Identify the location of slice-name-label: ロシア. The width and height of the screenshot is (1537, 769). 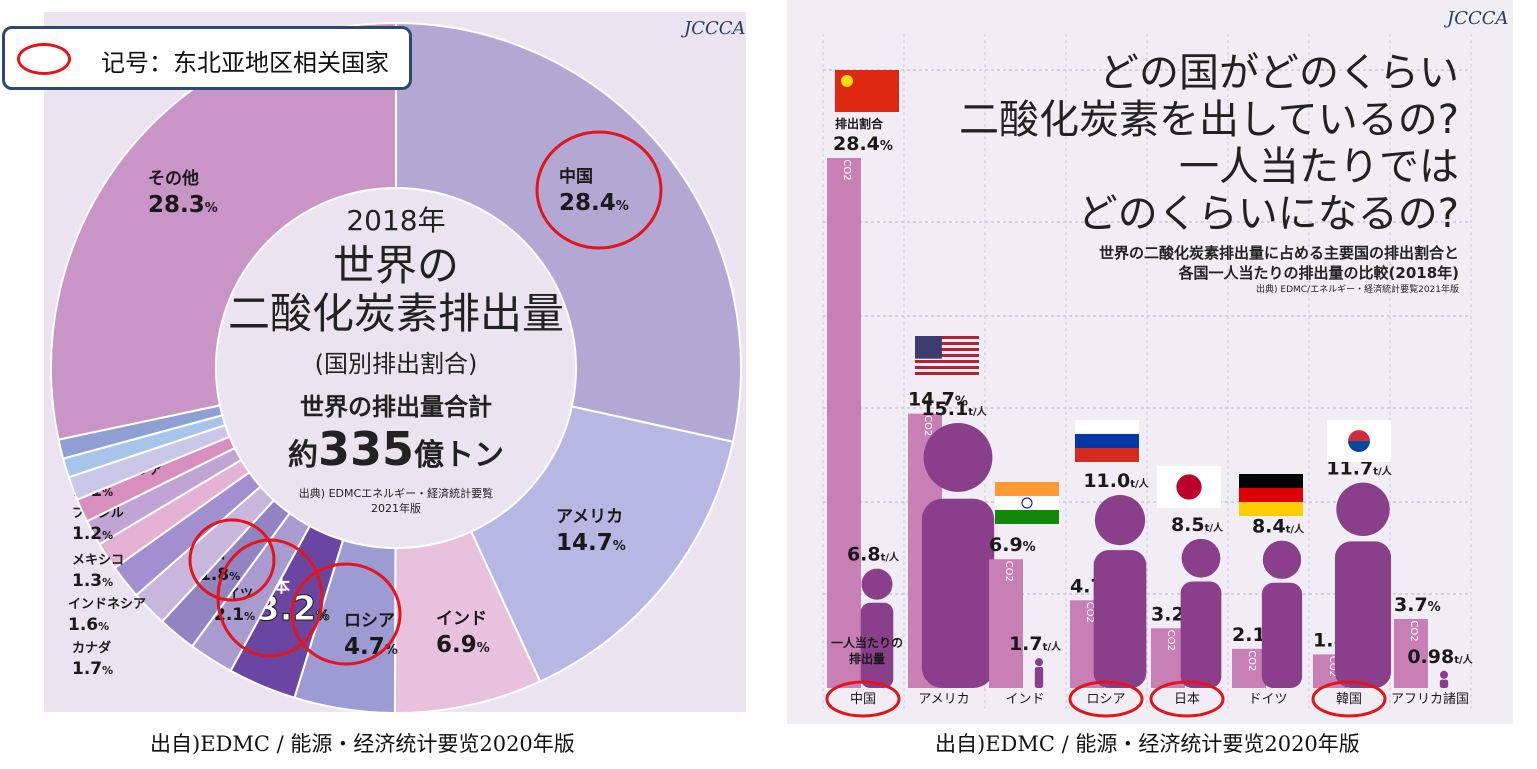
(369, 621).